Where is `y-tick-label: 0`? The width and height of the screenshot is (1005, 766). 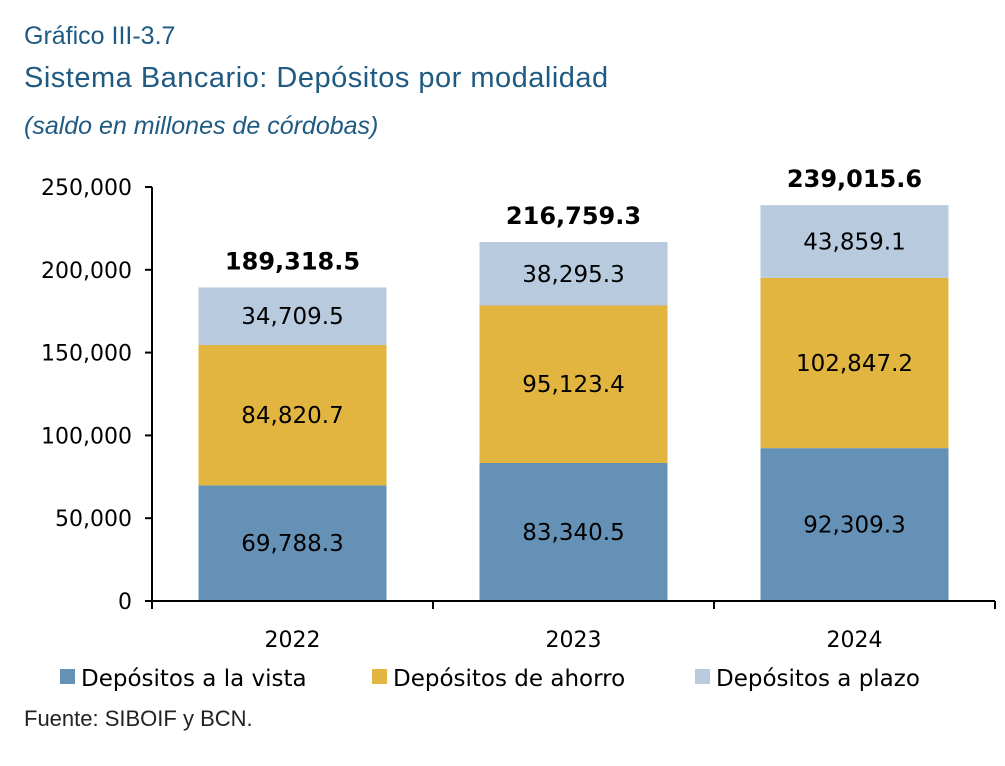
y-tick-label: 0 is located at coordinates (125, 602).